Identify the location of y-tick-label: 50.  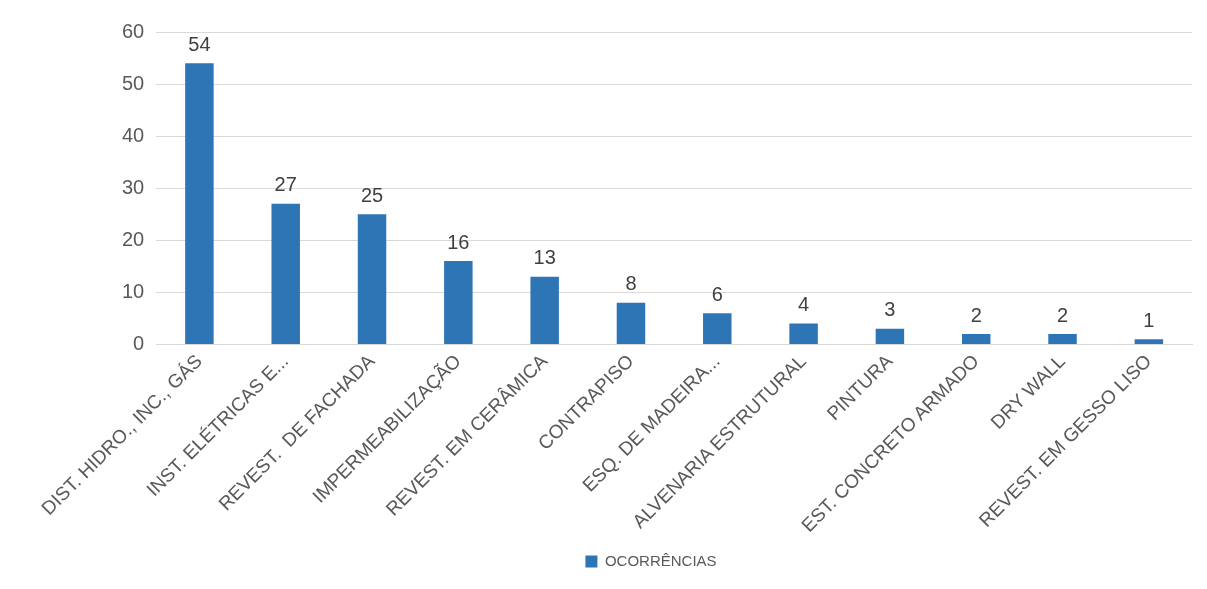
(133, 82).